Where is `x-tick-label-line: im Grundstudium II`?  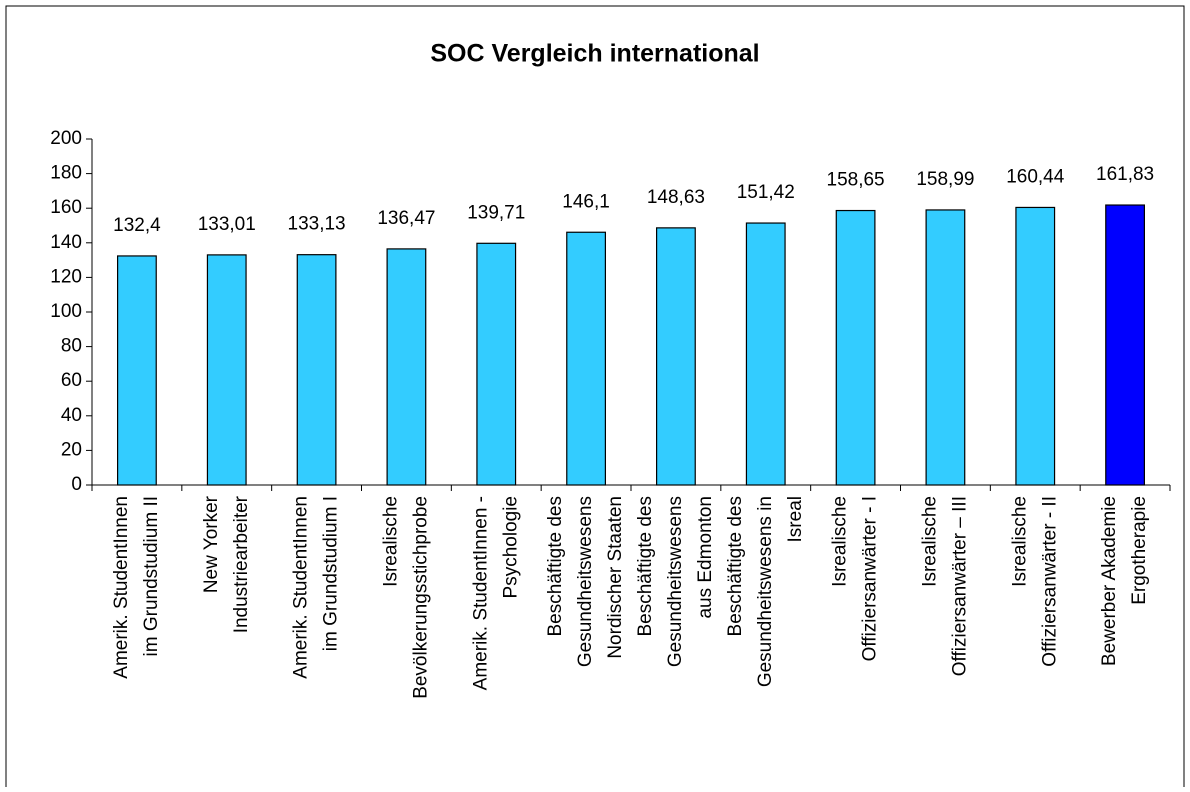 x-tick-label-line: im Grundstudium II is located at coordinates (151, 576).